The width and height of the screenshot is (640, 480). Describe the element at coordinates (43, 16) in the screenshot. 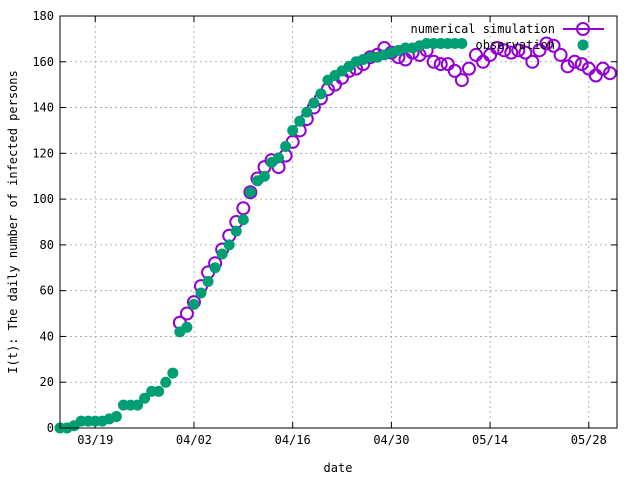

I see `y-tick-label: 180` at that location.